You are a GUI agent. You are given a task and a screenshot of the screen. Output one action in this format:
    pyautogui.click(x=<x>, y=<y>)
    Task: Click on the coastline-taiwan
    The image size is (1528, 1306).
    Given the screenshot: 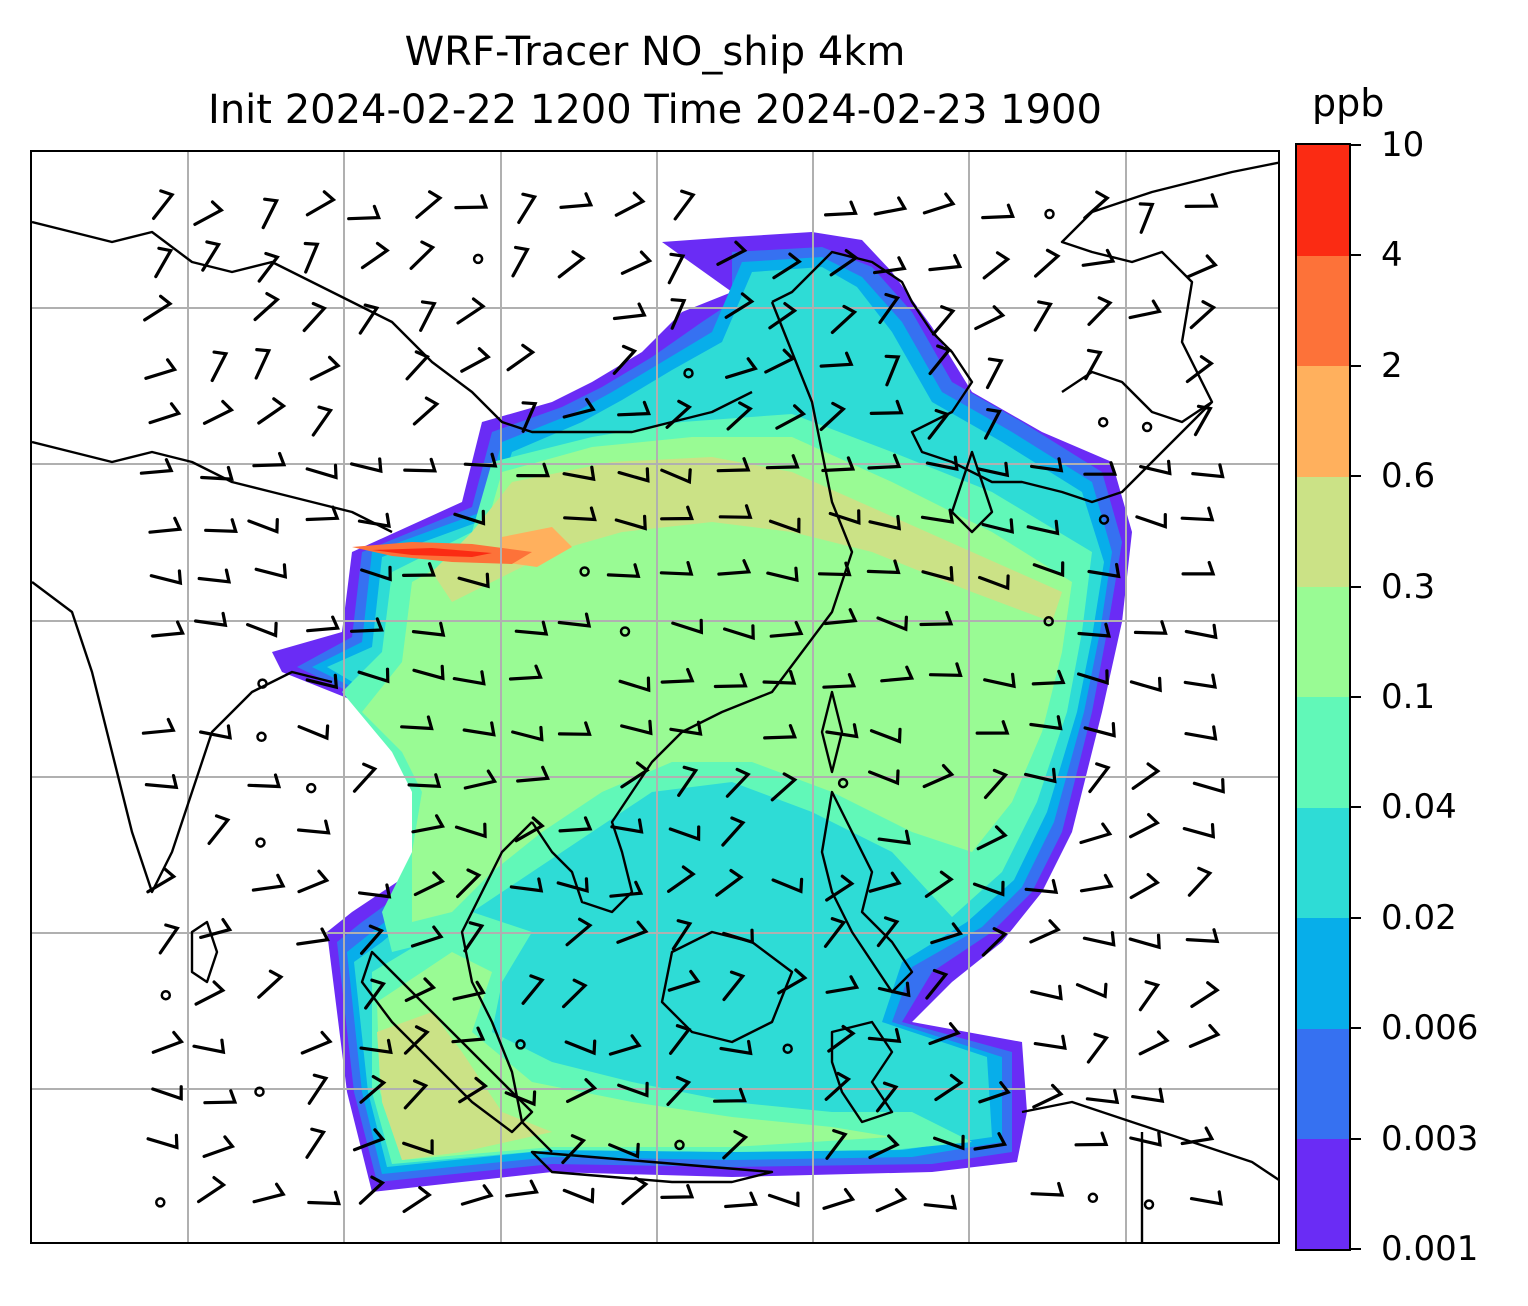 What is the action you would take?
    pyautogui.click(x=832, y=732)
    